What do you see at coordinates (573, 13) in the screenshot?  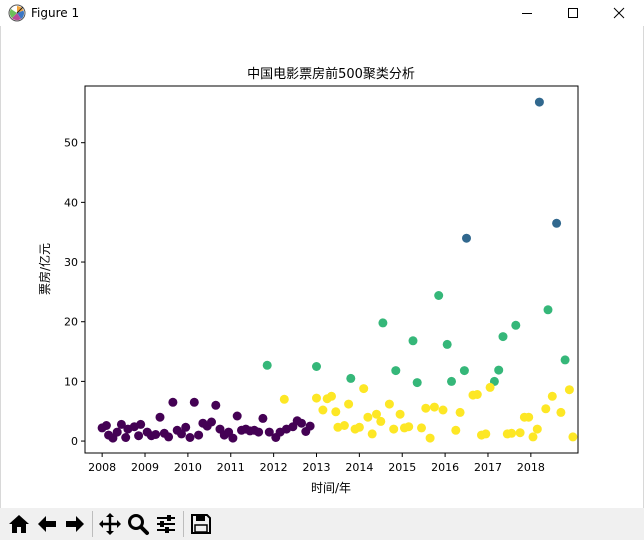 I see `maximize-button` at bounding box center [573, 13].